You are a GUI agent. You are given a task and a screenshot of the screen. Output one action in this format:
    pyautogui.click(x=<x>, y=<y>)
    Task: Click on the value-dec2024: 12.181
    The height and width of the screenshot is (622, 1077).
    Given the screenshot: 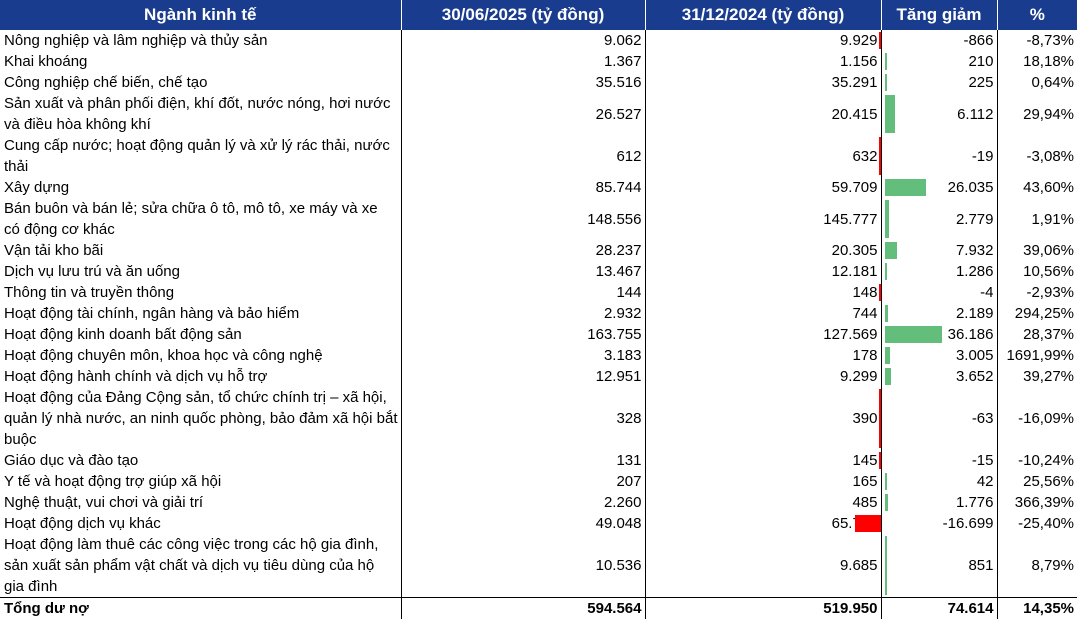 What is the action you would take?
    pyautogui.click(x=762, y=271)
    